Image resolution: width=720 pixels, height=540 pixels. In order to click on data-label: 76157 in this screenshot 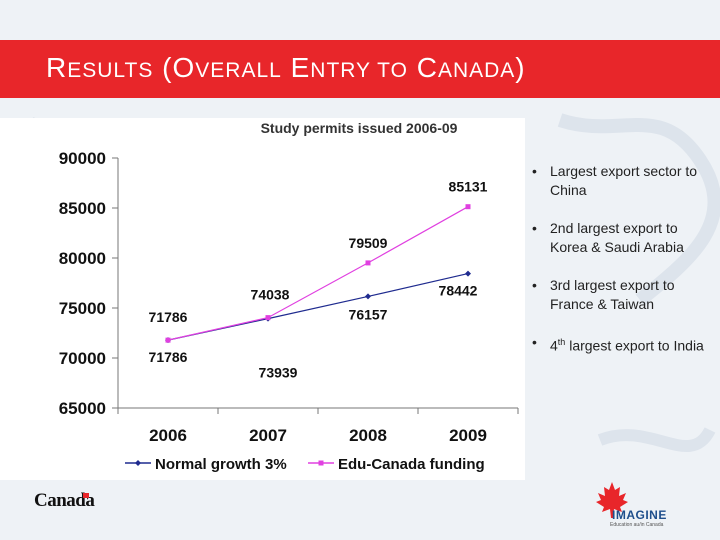, I will do `click(368, 314)`.